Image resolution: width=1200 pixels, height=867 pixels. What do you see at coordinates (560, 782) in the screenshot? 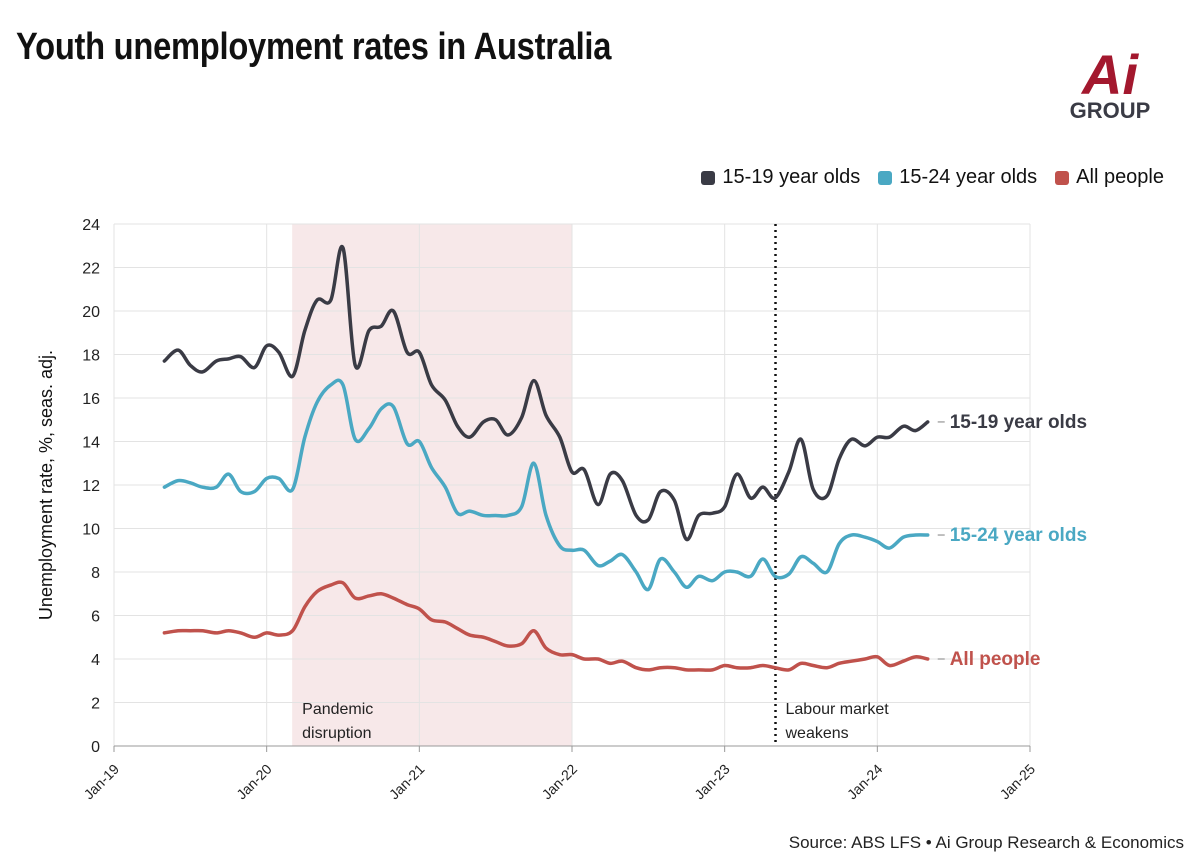
I see `x-tick-label: Jan-22` at bounding box center [560, 782].